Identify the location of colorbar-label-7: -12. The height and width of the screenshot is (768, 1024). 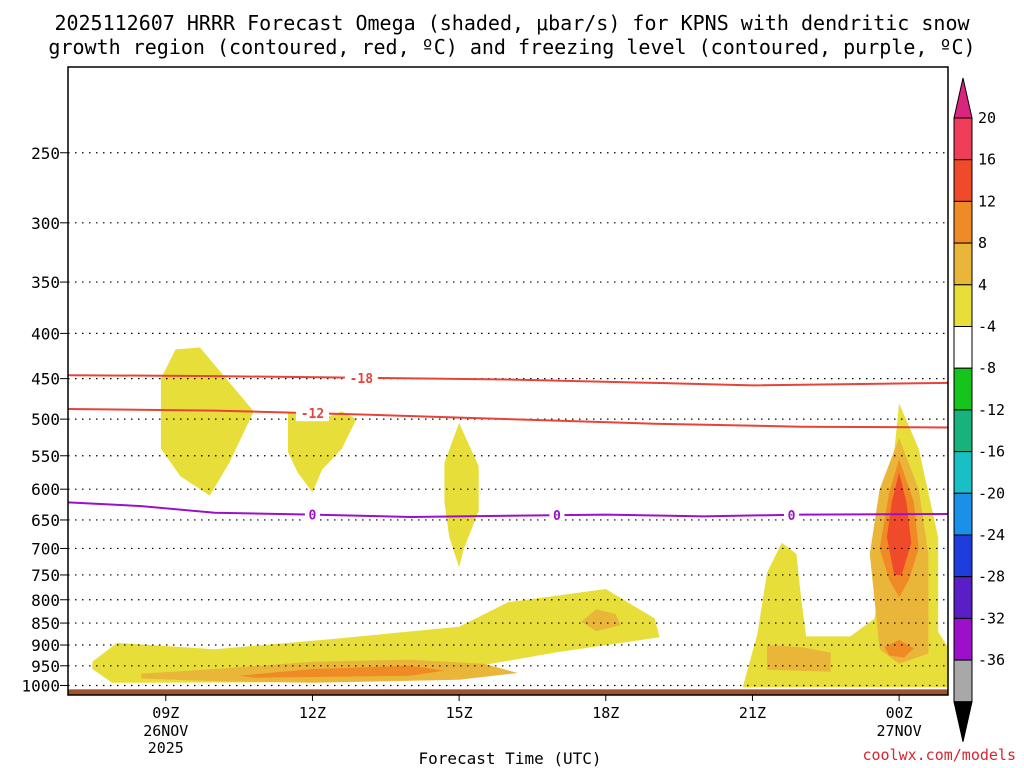
(991, 410).